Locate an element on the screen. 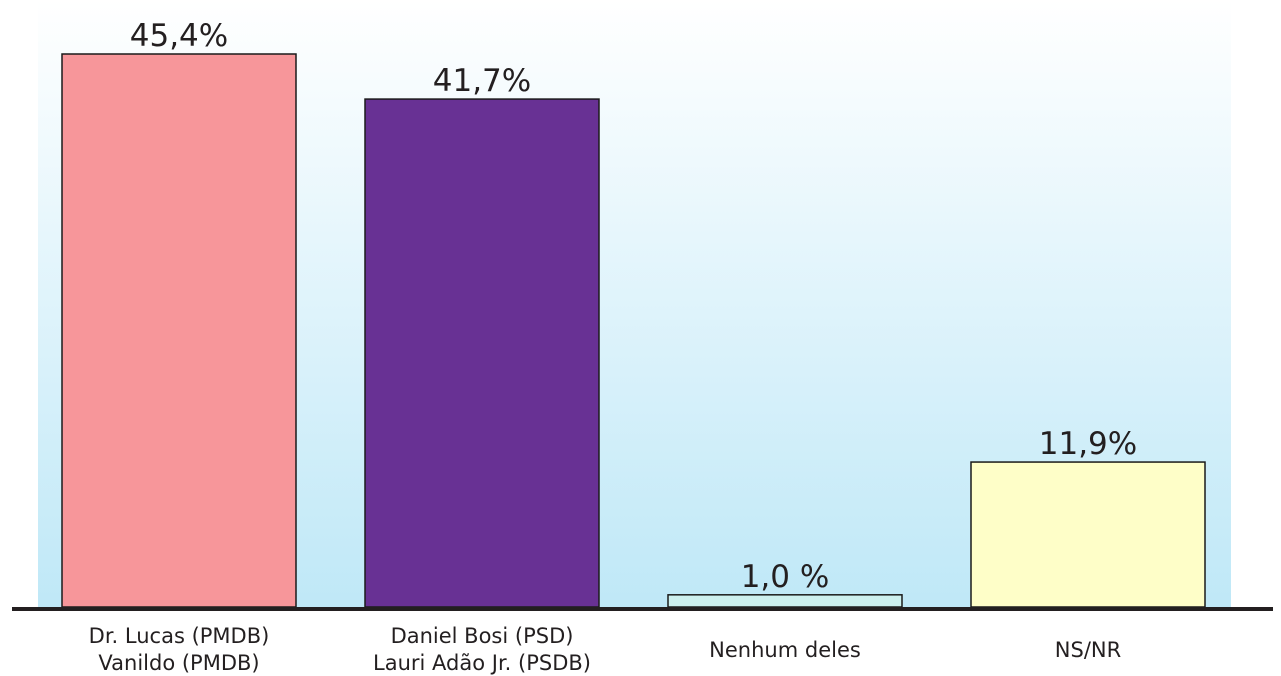 The width and height of the screenshot is (1281, 676). bar-value-label-4: 11,9% is located at coordinates (1088, 444).